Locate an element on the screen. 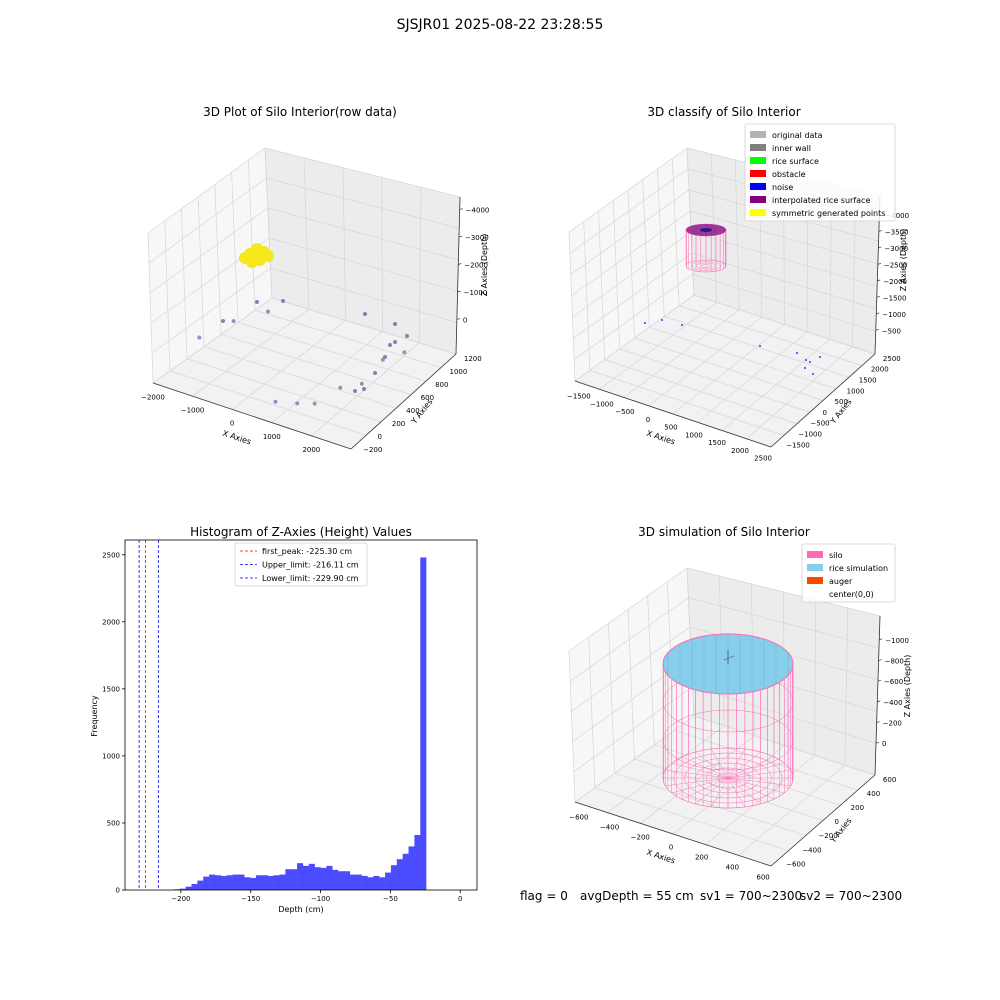  histogram-frame is located at coordinates (301, 715).